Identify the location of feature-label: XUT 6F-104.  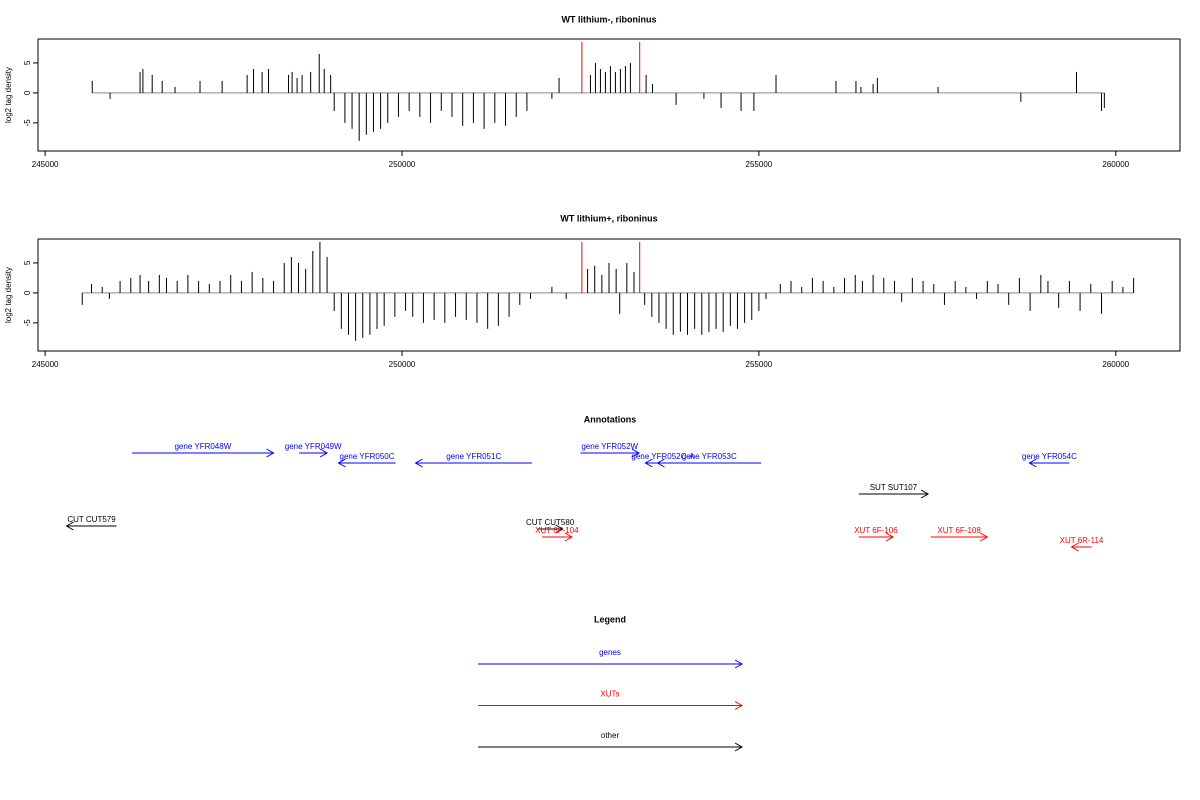
(557, 530).